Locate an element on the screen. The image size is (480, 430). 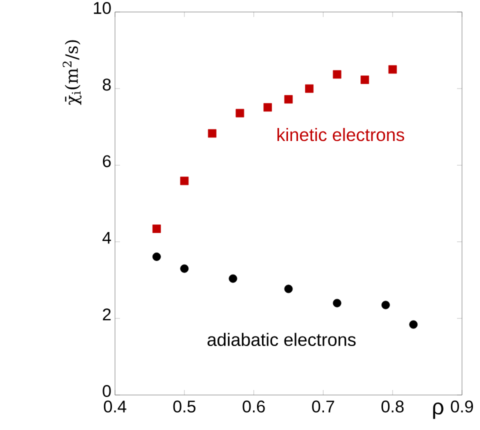
x-tick-label: 0.9 is located at coordinates (461, 406).